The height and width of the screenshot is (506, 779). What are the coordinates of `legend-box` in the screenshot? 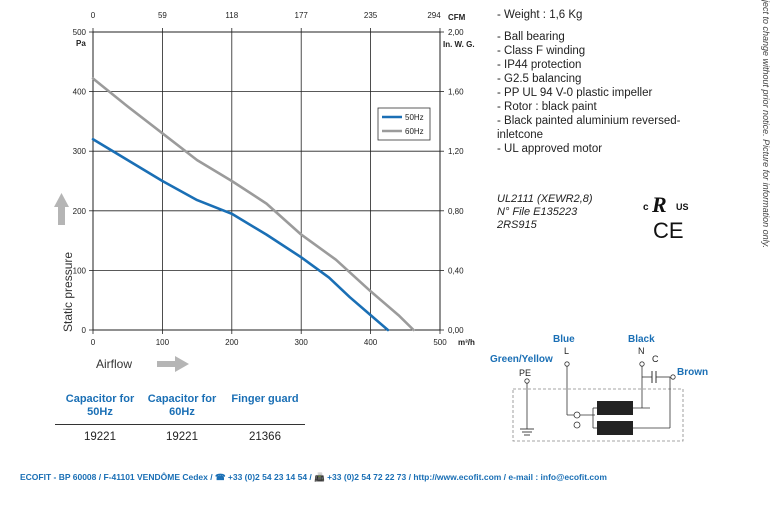 It's located at (404, 124).